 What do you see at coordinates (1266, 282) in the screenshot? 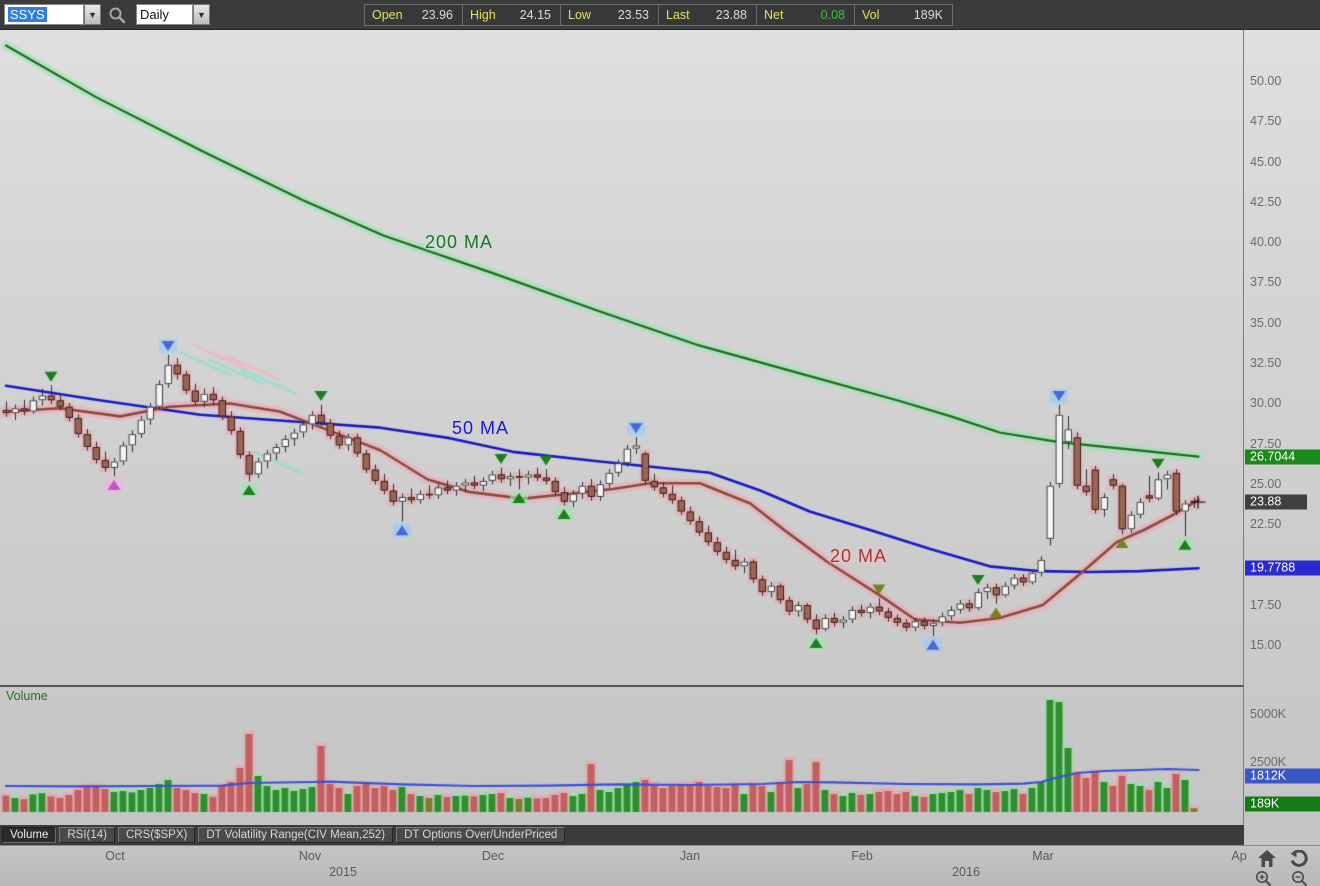
I see `axis-tick: 37.50` at bounding box center [1266, 282].